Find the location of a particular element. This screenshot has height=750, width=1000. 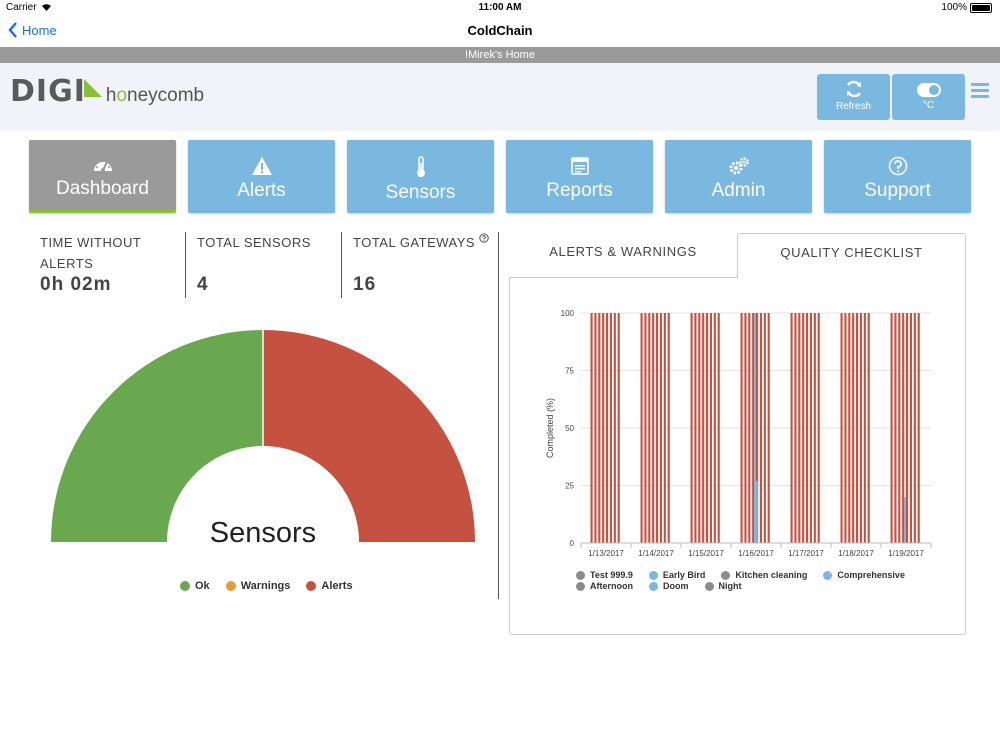

chart-legend-label: Doom is located at coordinates (676, 586).